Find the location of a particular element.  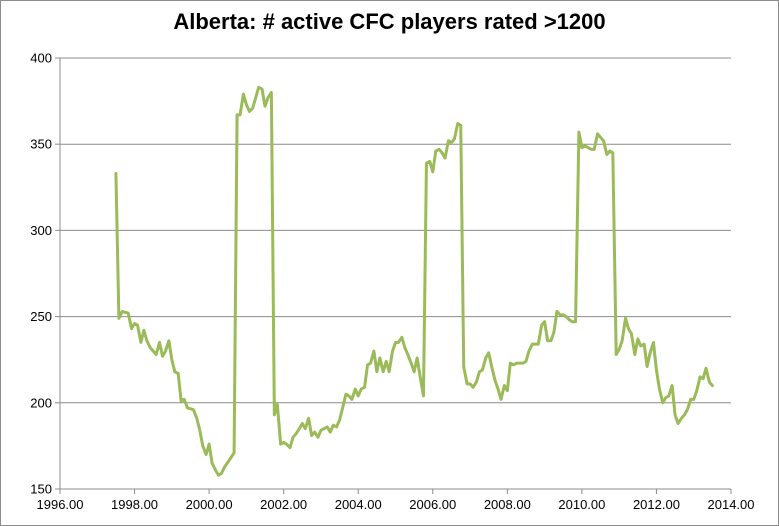

x-tick-label: 2012.00 is located at coordinates (656, 504).